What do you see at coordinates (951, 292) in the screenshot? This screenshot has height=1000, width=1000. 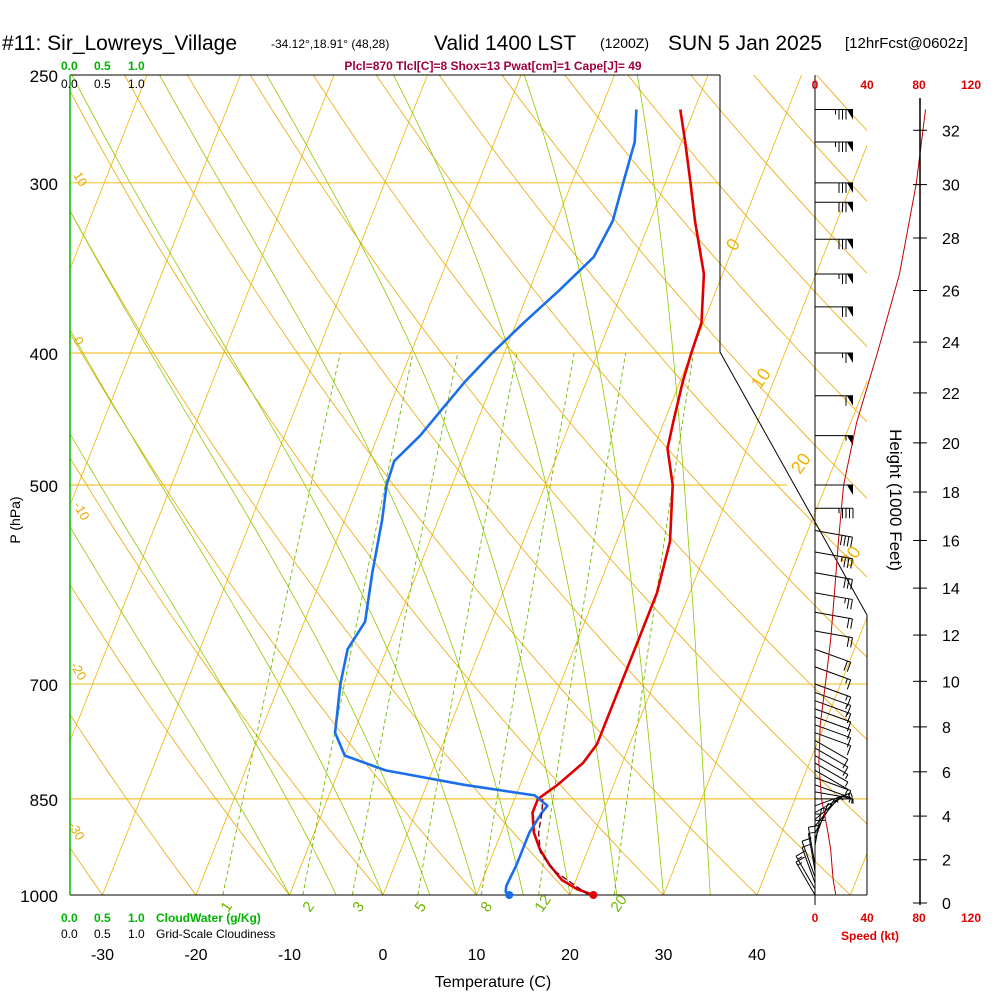 I see `height-tick-label: 26` at bounding box center [951, 292].